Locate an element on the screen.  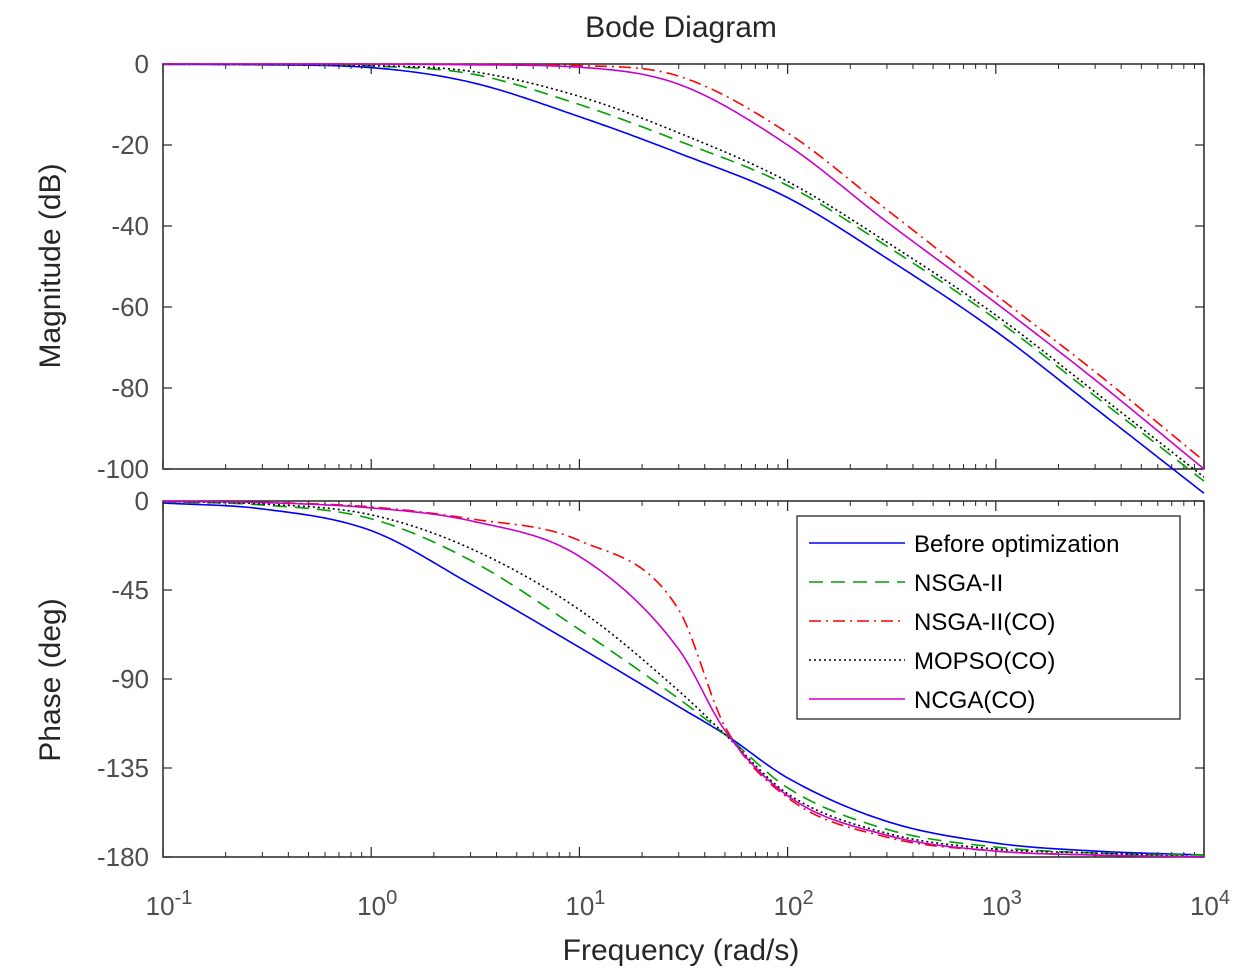
legend-label: Before optimization is located at coordinates (1016, 544).